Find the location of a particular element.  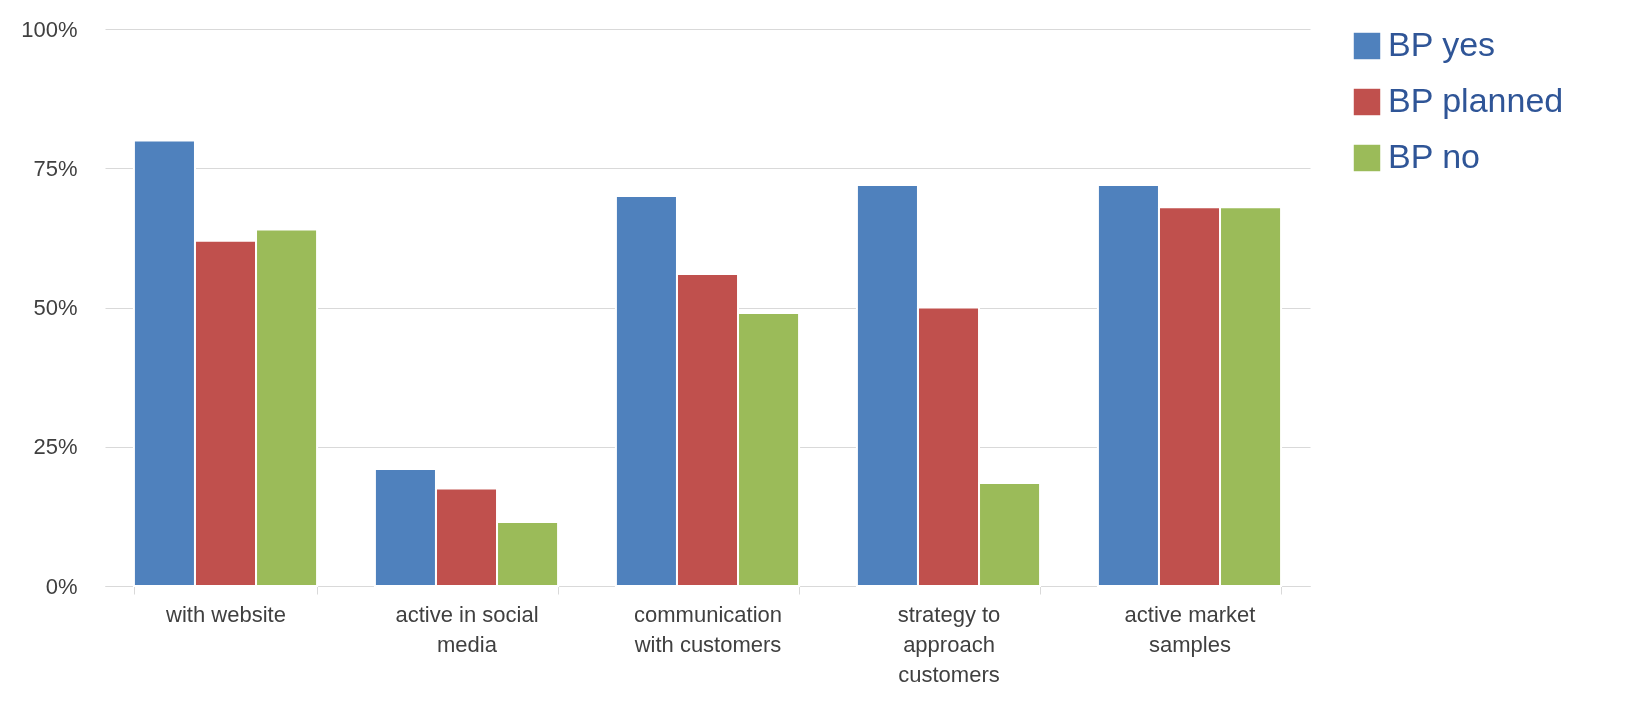

x-tick-label: strategy to approach customers is located at coordinates (949, 644).